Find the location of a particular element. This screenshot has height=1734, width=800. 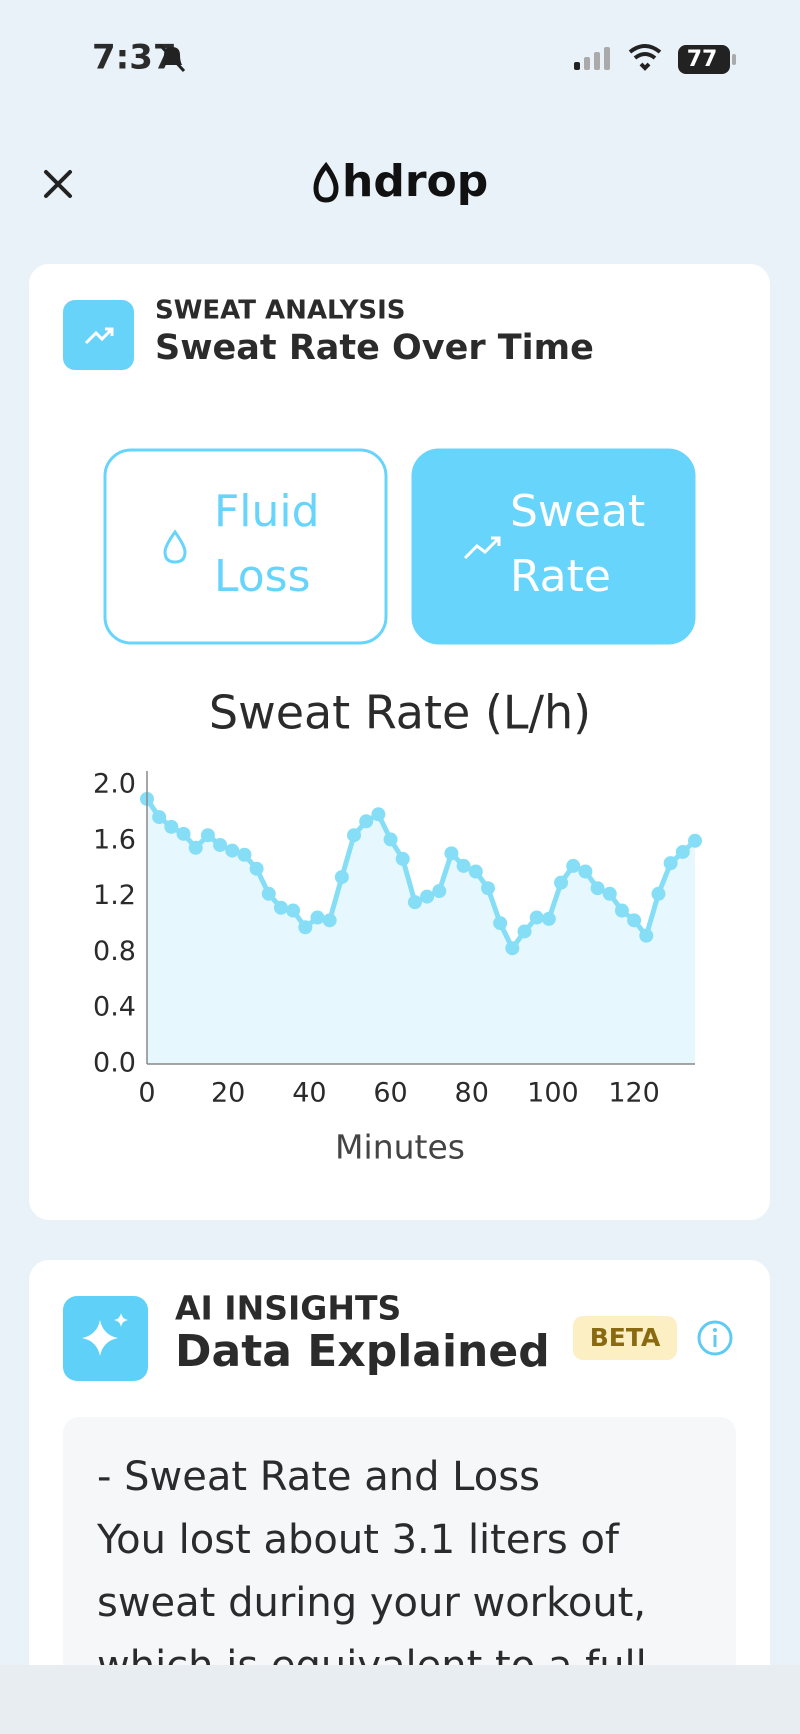

signal-icon is located at coordinates (592, 58).